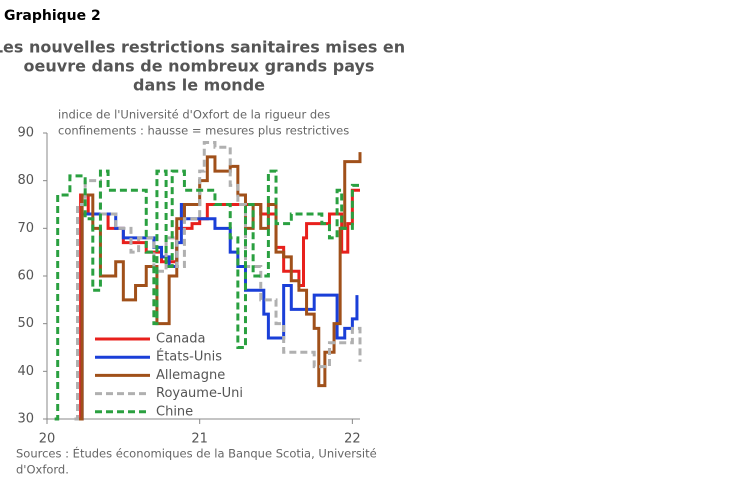 This screenshot has width=750, height=479. Describe the element at coordinates (189, 357) in the screenshot. I see `legend-label: États-Unis` at that location.